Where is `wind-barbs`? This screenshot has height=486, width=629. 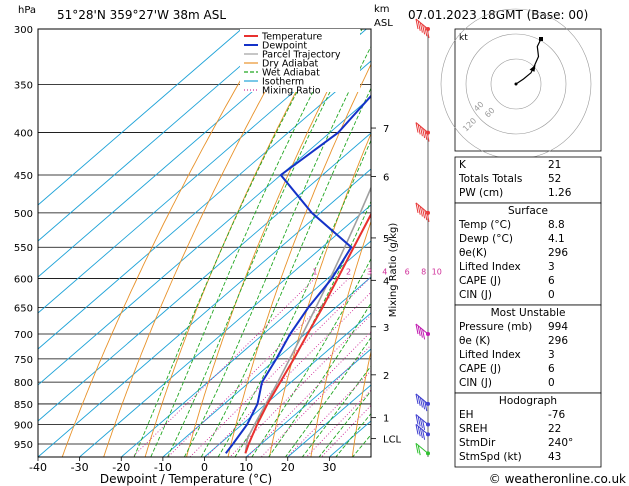
wind-barbs is located at coordinates (422, 237).